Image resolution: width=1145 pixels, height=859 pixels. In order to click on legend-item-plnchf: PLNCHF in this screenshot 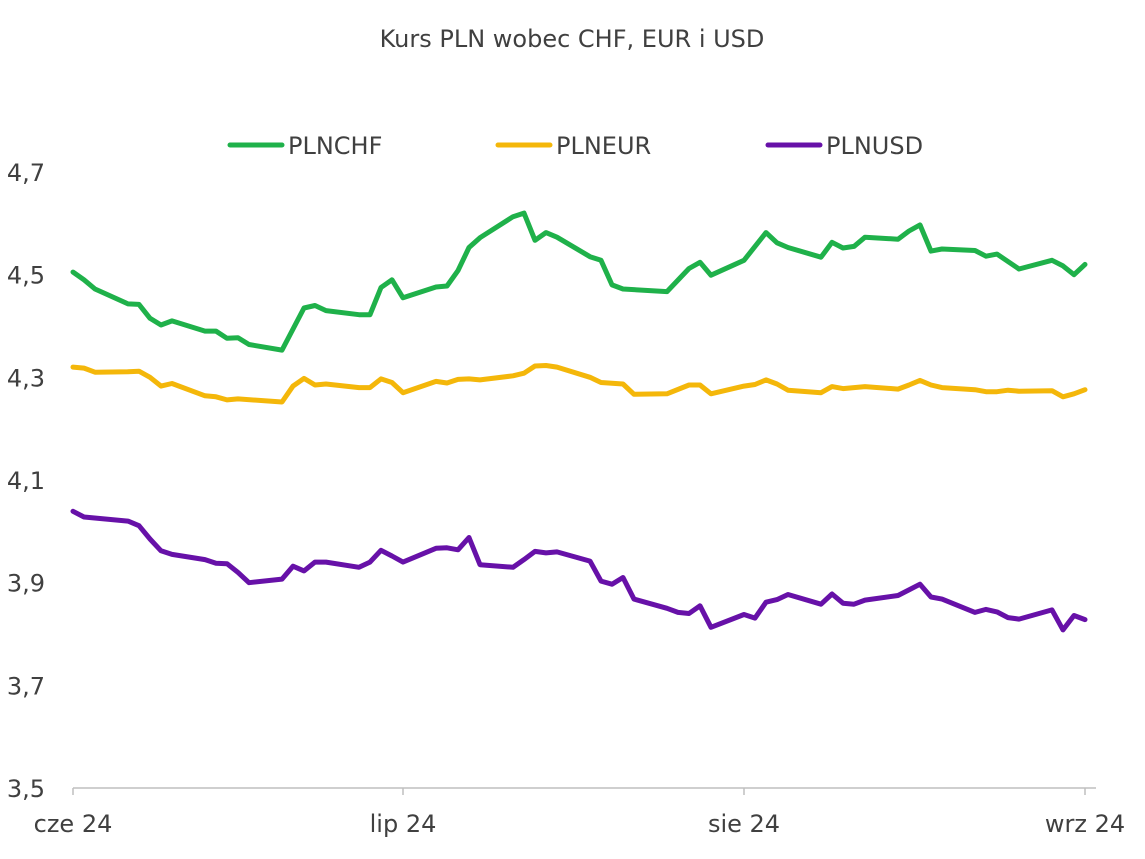, I will do `click(304, 146)`.